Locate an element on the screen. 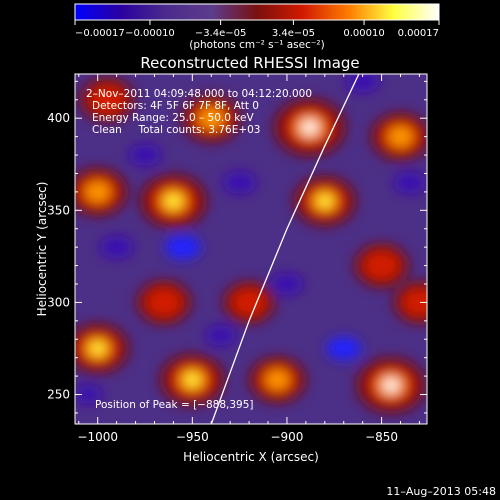  colorbar-tick-label: 3.4e−05 is located at coordinates (293, 33).